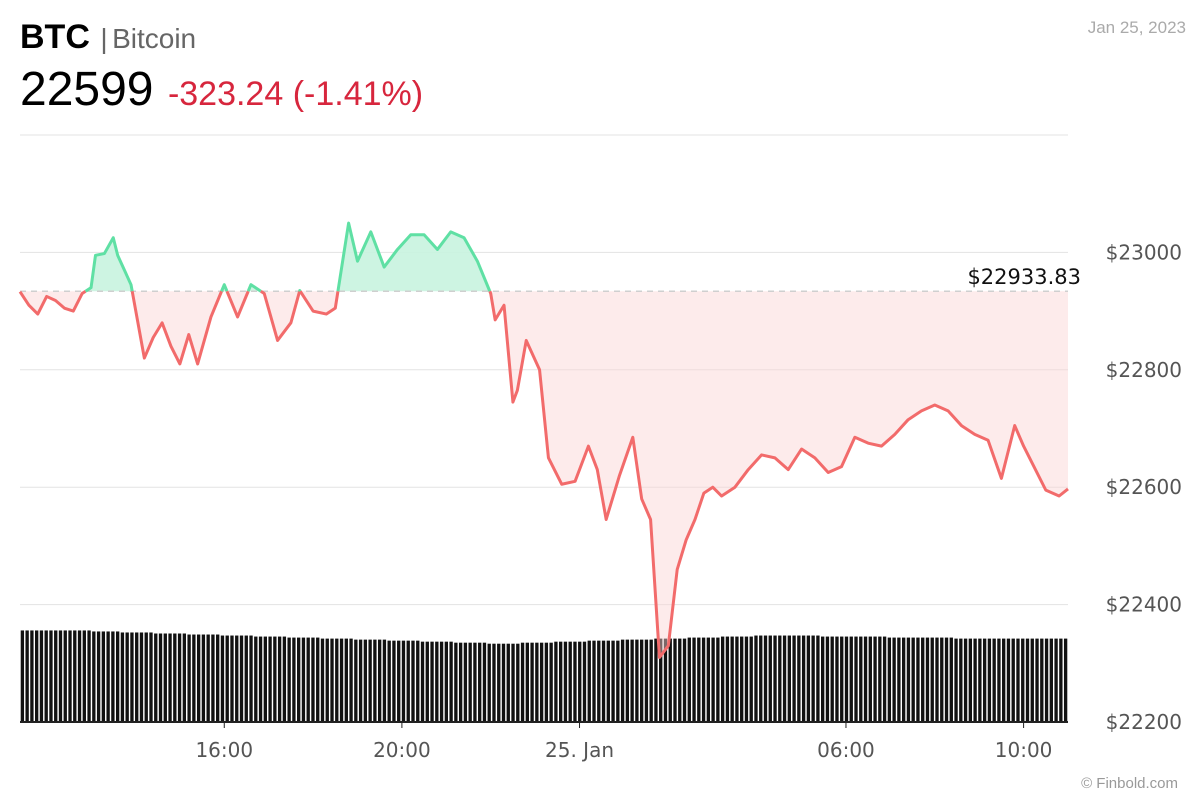  I want to click on ticker-header: BTC | Bitcoin, so click(108, 37).